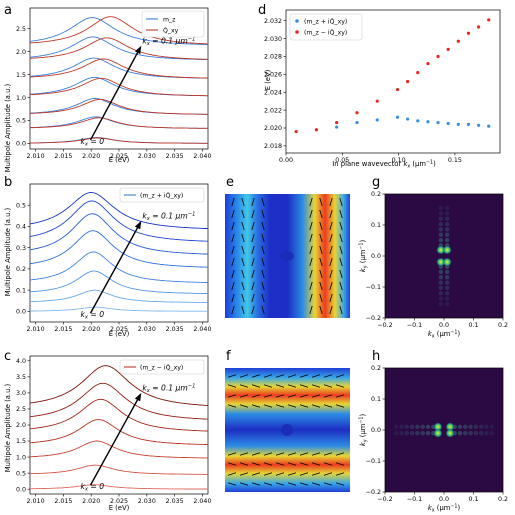  Describe the element at coordinates (503, 499) in the screenshot. I see `x-tick-label: 0.2` at that location.